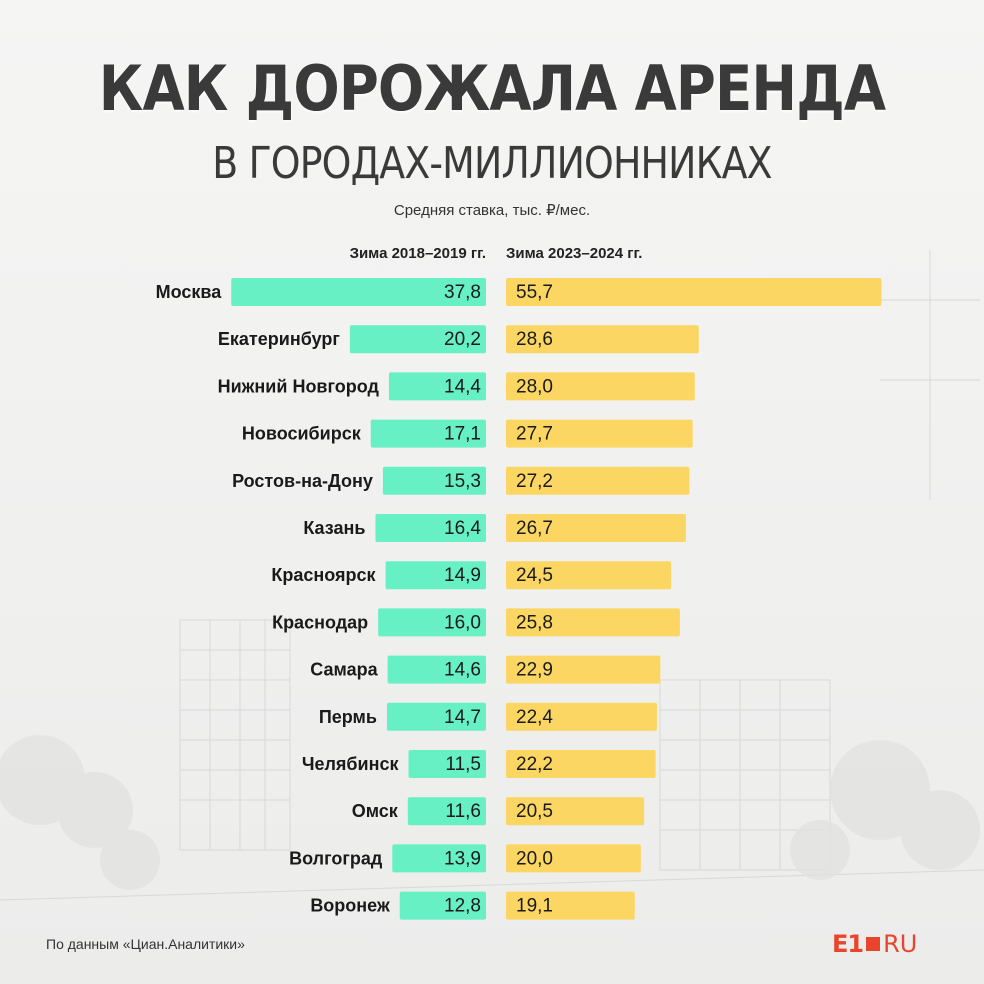 Image resolution: width=984 pixels, height=984 pixels. Describe the element at coordinates (462, 292) in the screenshot. I see `value-label-2018: 37,8` at that location.